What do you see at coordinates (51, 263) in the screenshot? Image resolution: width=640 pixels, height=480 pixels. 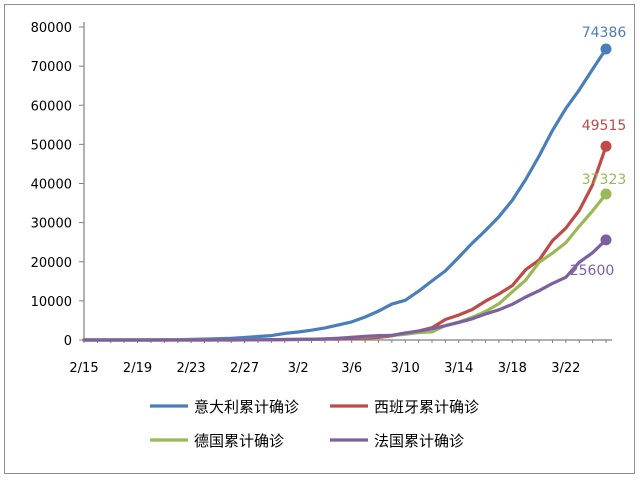 I see `y-tick-label: 20000` at bounding box center [51, 263].